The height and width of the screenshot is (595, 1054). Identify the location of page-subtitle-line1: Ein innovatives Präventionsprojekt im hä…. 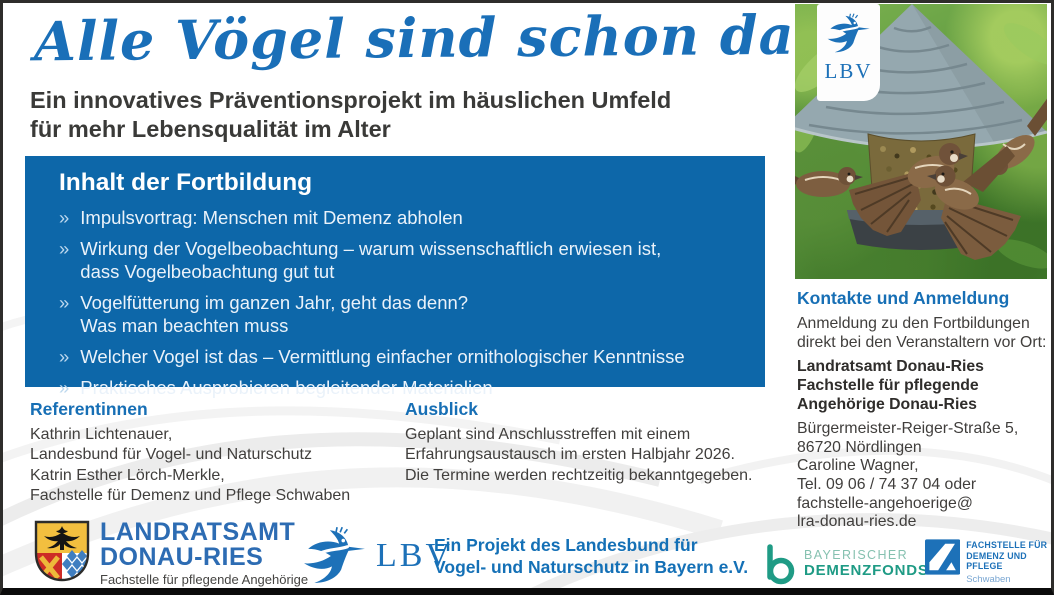
(351, 100).